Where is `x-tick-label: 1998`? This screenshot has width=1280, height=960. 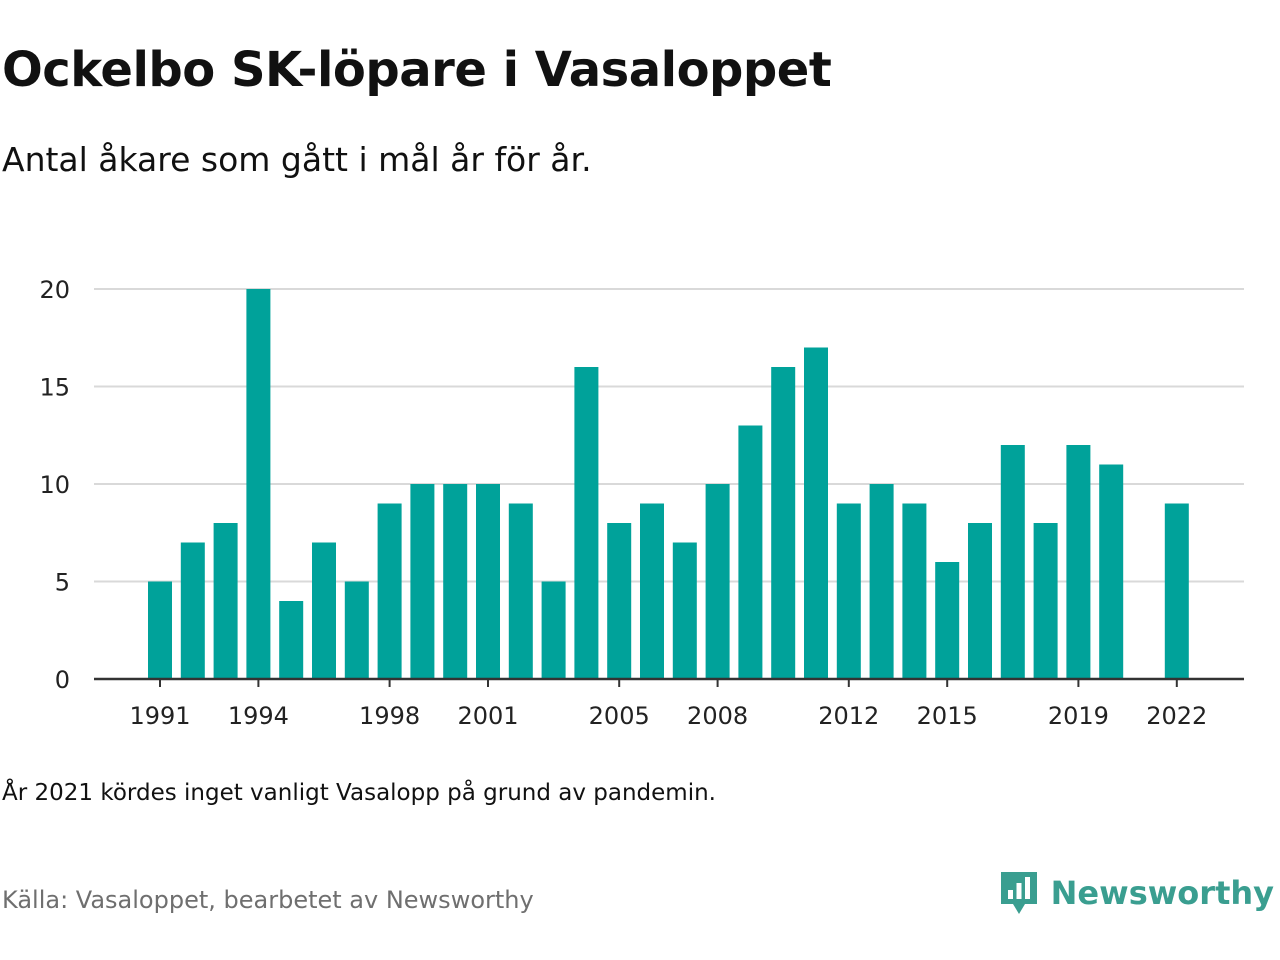
x-tick-label: 1998 is located at coordinates (389, 716).